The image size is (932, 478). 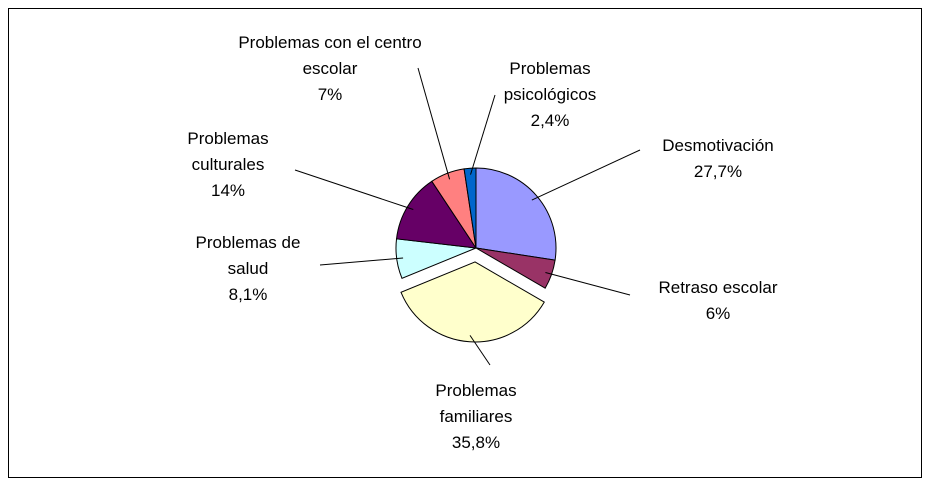 I want to click on value-label: 8,1%, so click(x=248, y=294).